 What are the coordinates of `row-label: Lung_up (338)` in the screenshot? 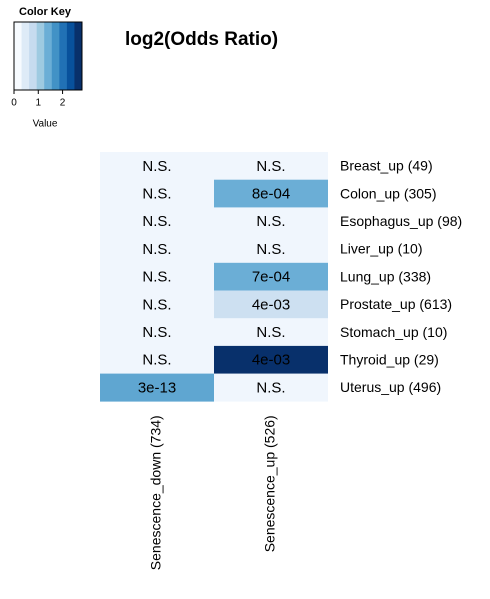 It's located at (385, 276).